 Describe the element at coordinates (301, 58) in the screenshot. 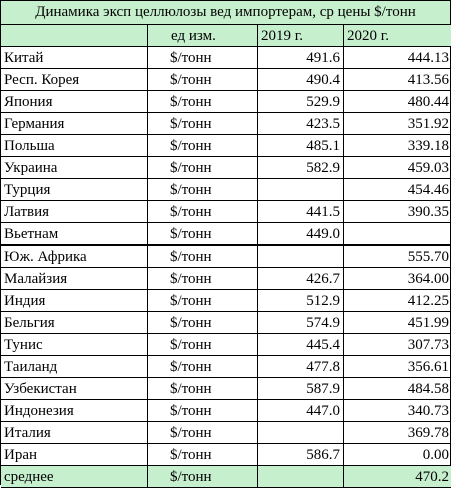

I see `value-2019-cell: 491.6` at that location.